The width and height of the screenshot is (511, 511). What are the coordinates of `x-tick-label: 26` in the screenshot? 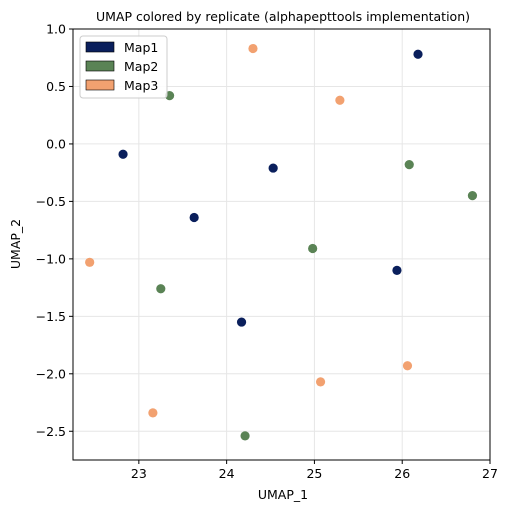 It's located at (402, 473).